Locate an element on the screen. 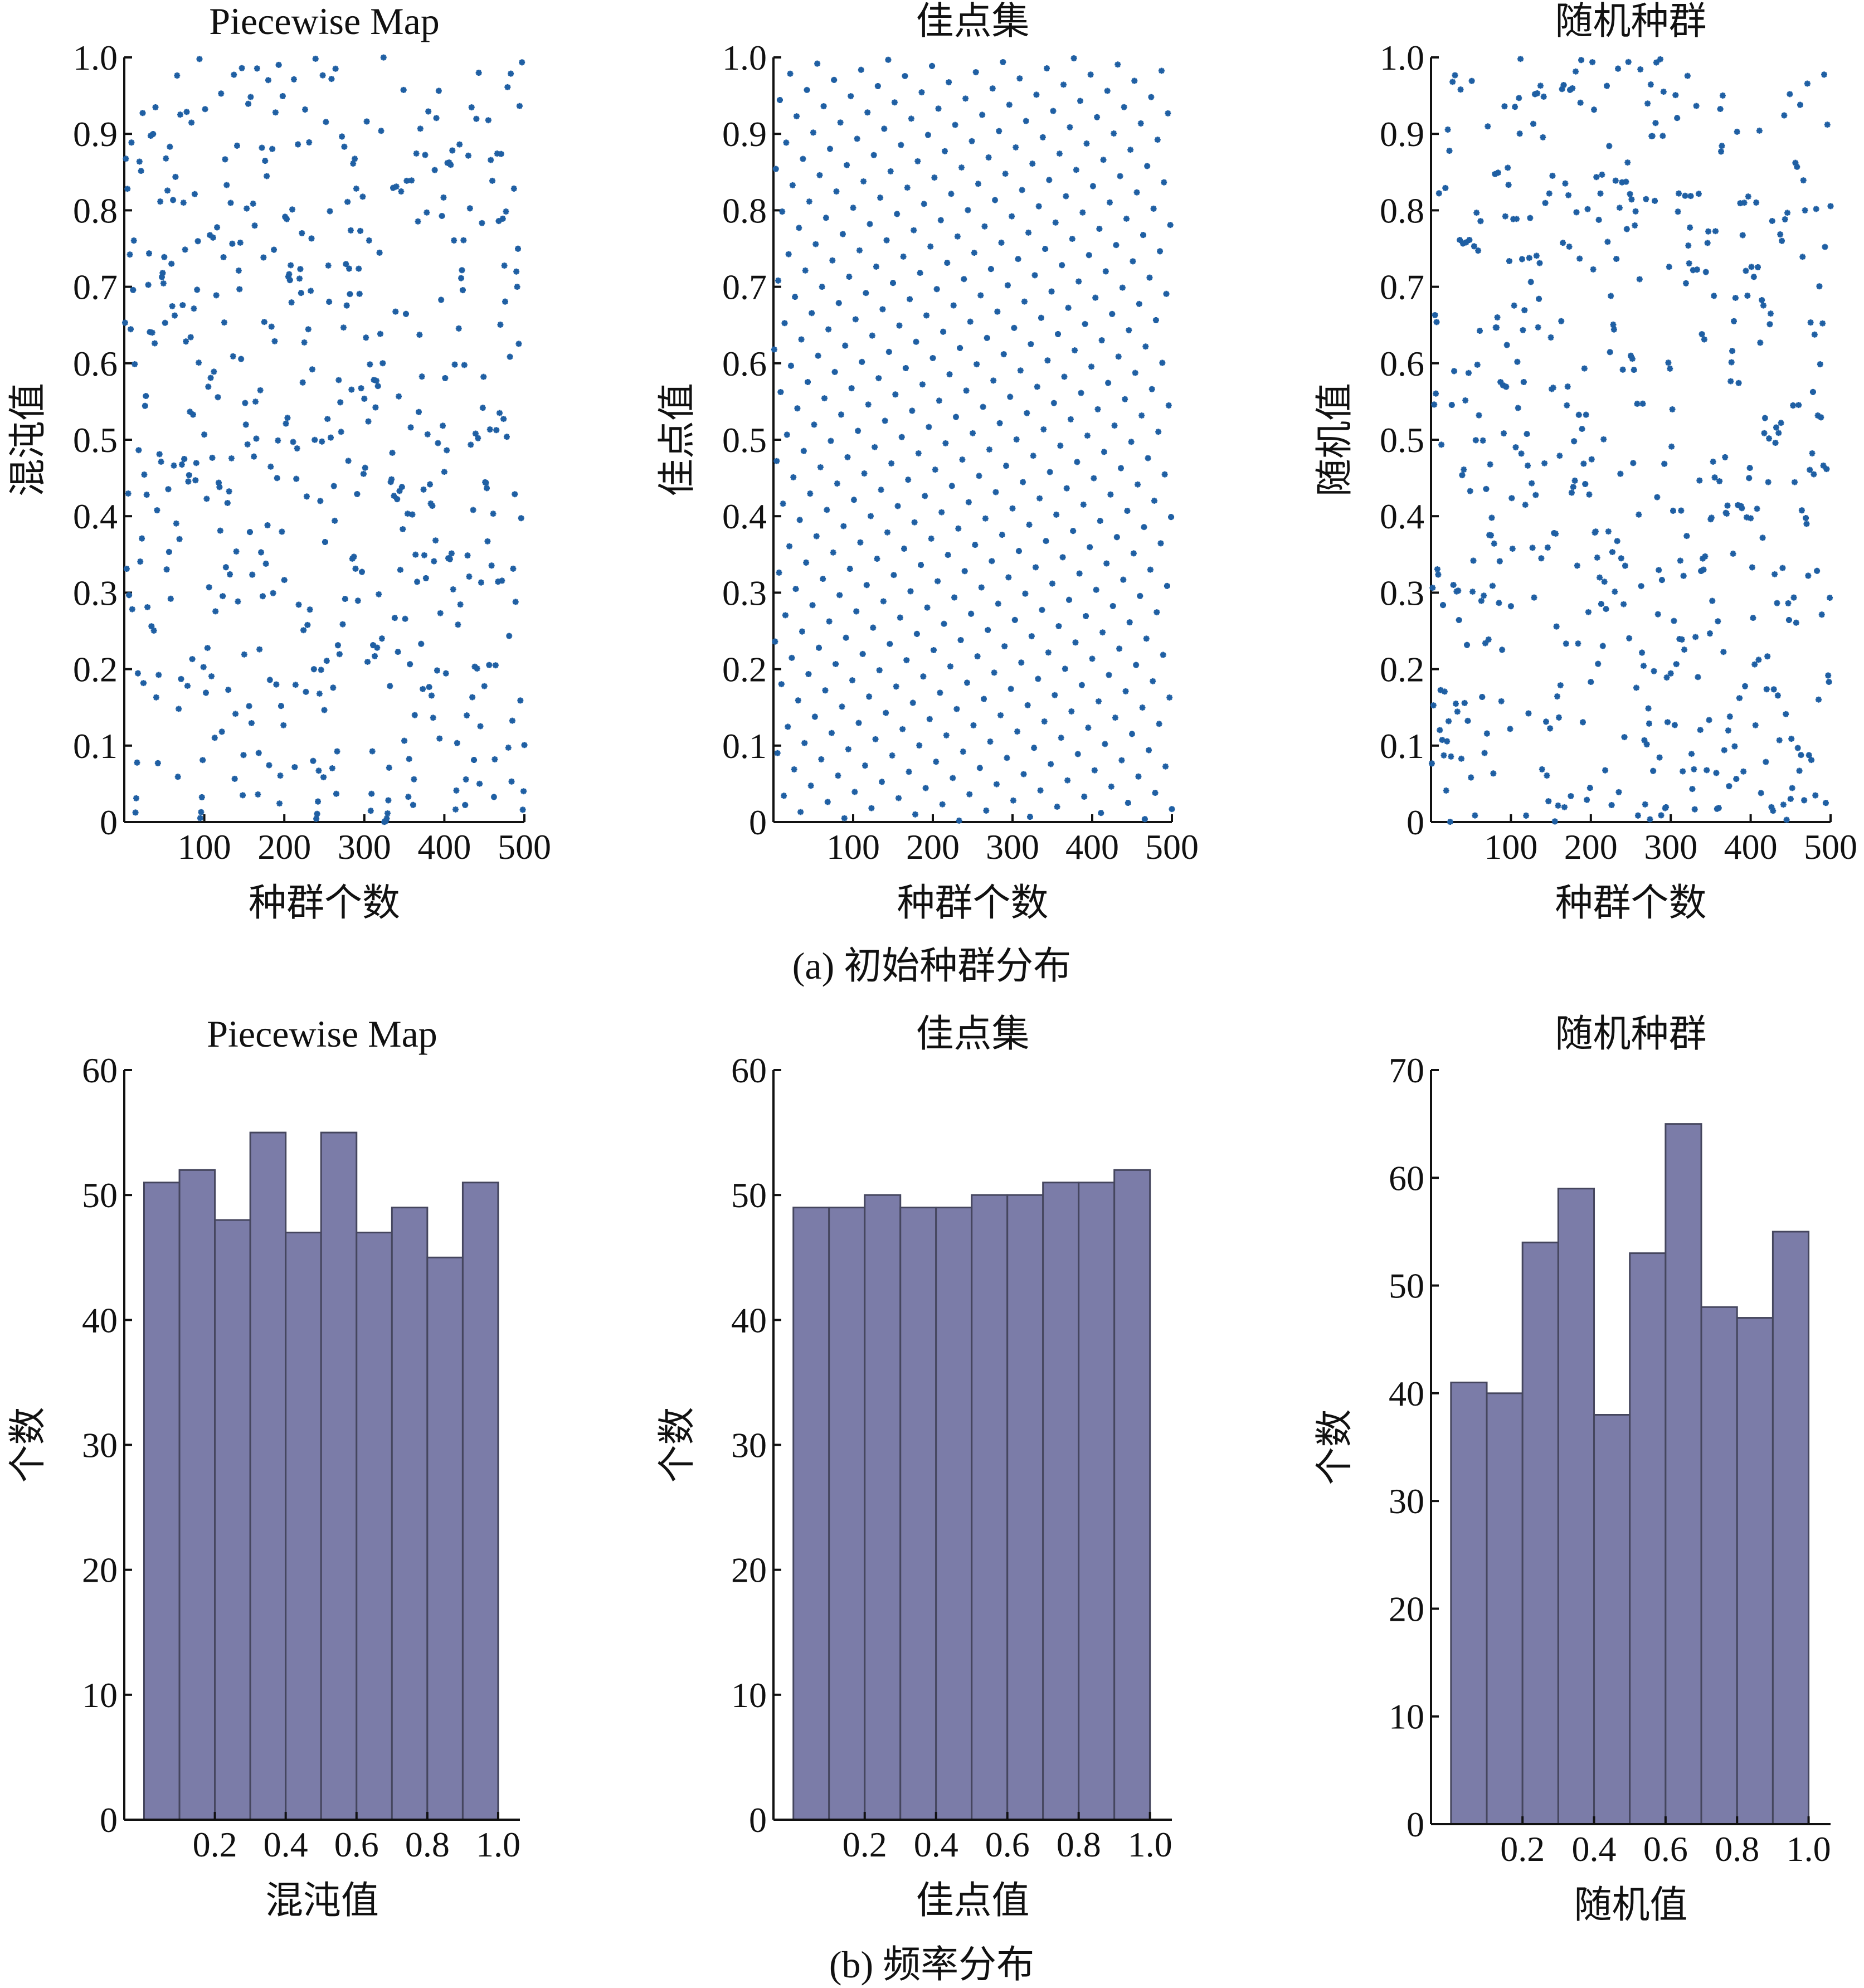 This screenshot has width=1864, height=1988. y-tick-label: 0.3 is located at coordinates (1402, 593).